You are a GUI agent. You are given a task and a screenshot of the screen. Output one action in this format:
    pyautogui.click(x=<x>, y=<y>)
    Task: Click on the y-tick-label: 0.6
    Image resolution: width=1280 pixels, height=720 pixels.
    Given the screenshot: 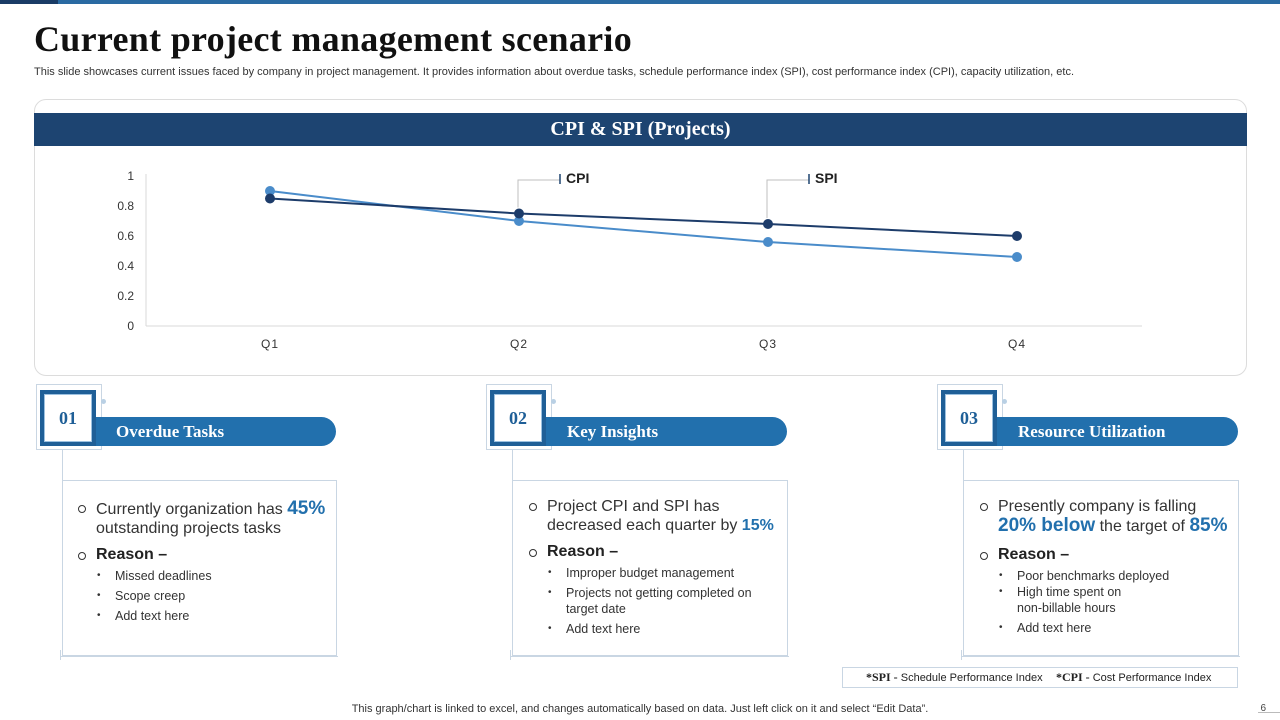 What is the action you would take?
    pyautogui.click(x=125, y=236)
    